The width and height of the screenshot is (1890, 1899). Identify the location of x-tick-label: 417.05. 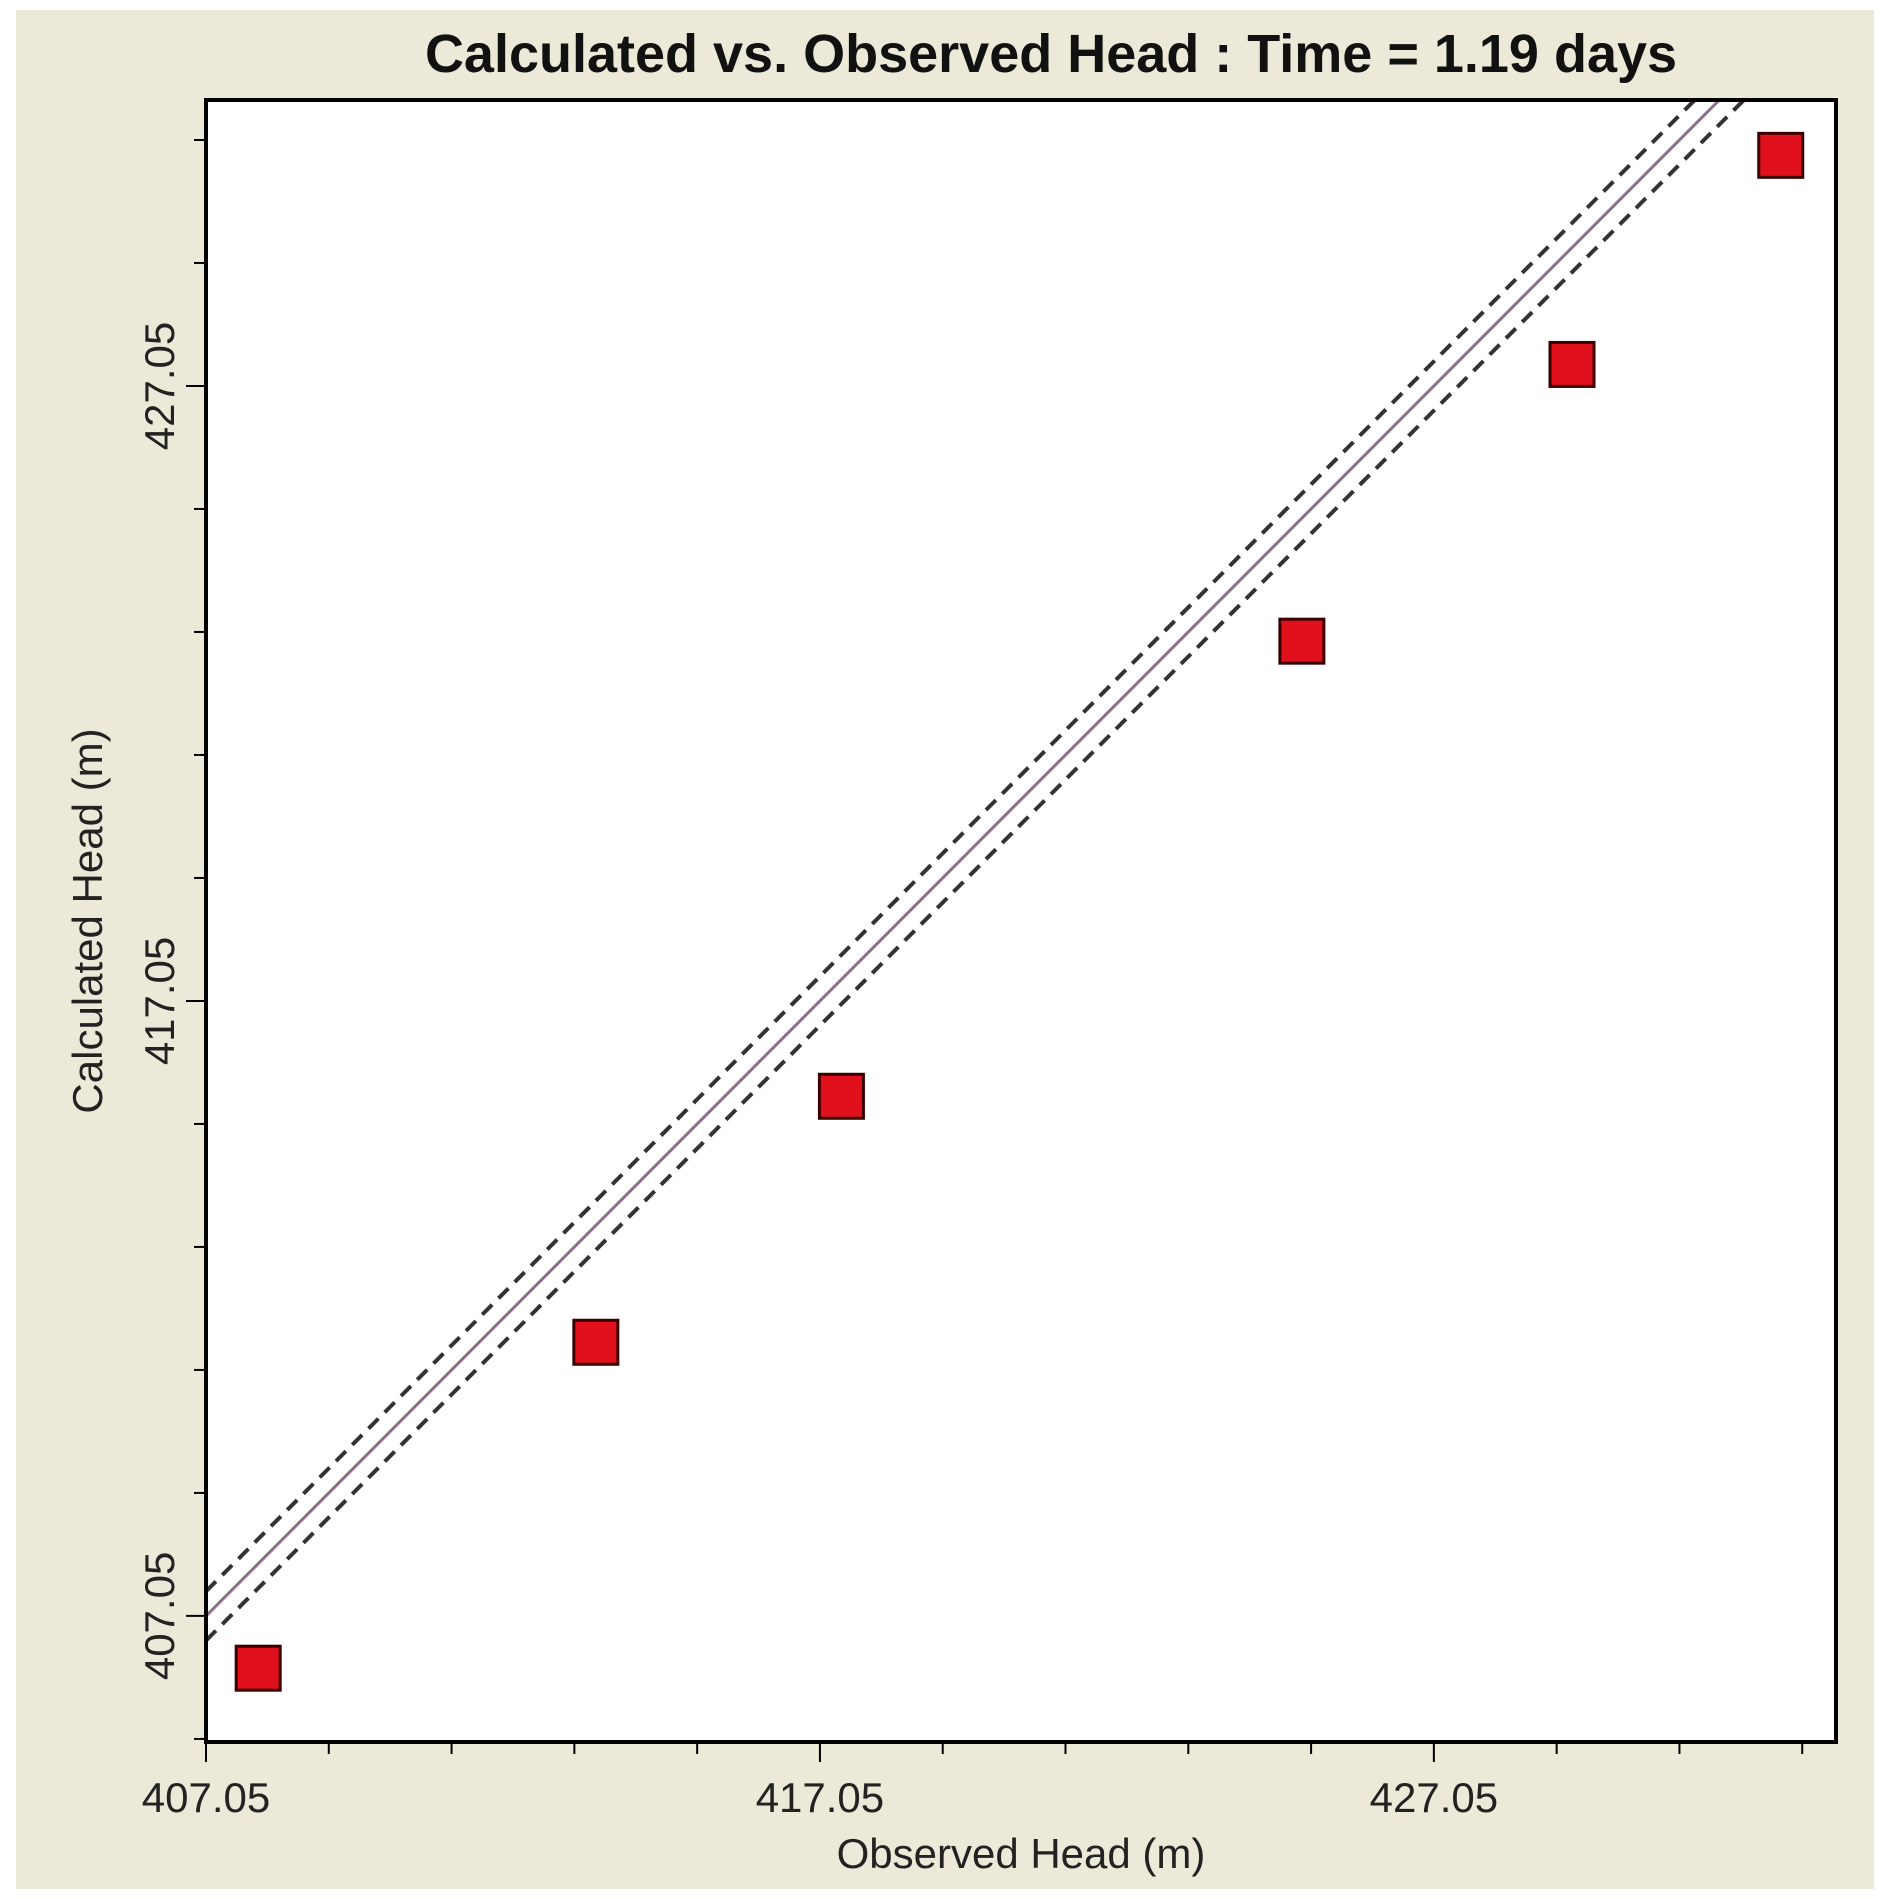
(820, 1797).